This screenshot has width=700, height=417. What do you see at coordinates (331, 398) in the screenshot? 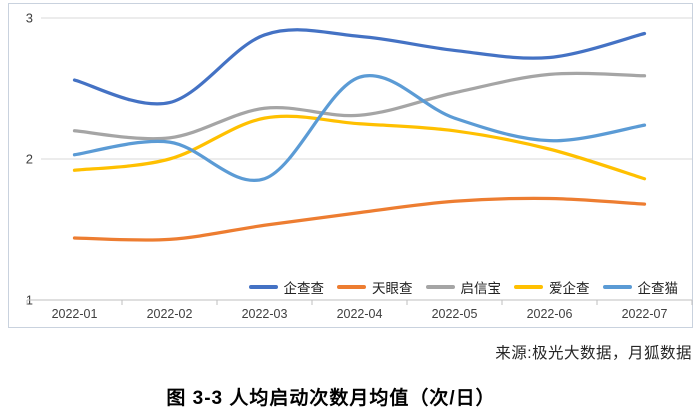
I see `figure-caption: 图 3-3 人均启动次数月均值（次/日）` at bounding box center [331, 398].